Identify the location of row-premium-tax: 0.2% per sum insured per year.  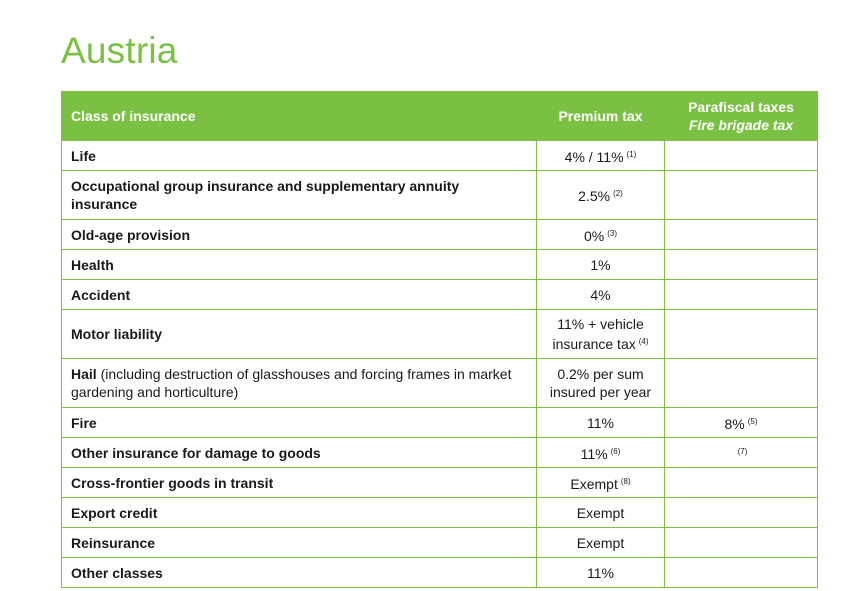
(600, 383).